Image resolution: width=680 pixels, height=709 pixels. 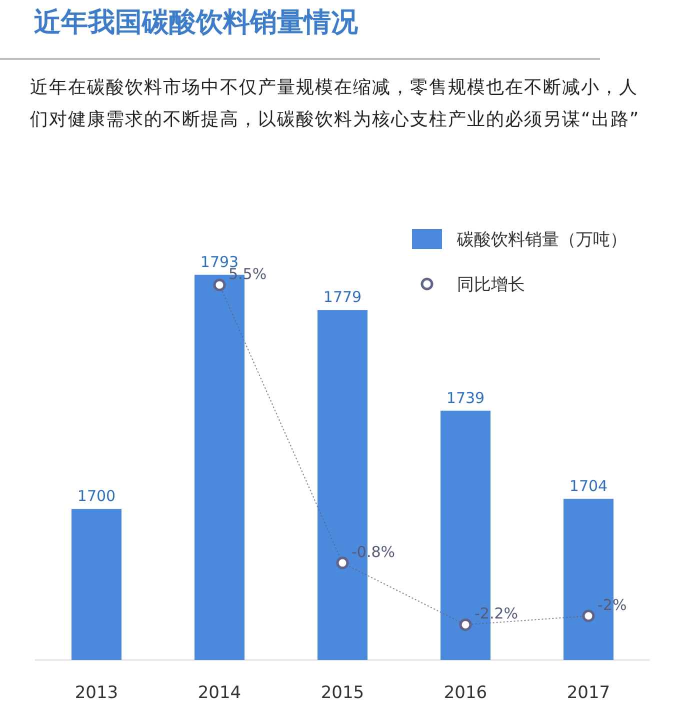 What do you see at coordinates (465, 397) in the screenshot?
I see `data-label: 1739` at bounding box center [465, 397].